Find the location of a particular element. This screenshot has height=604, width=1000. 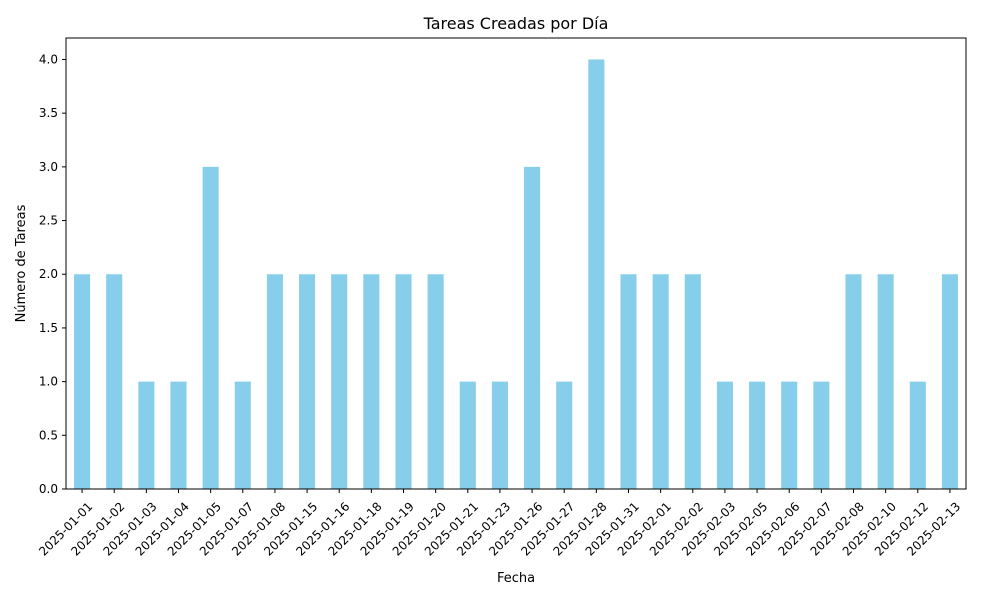

y-tick-label: 3.5 is located at coordinates (48, 113).